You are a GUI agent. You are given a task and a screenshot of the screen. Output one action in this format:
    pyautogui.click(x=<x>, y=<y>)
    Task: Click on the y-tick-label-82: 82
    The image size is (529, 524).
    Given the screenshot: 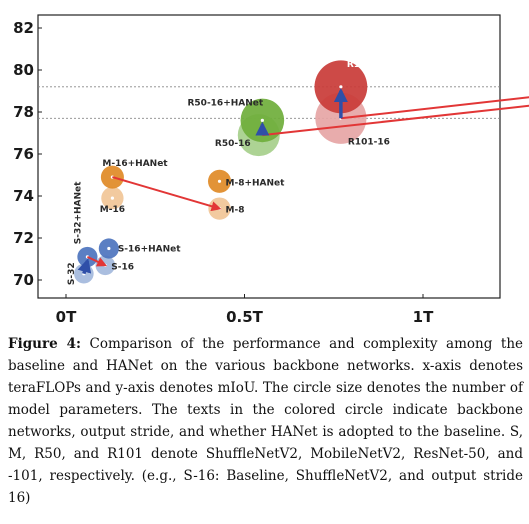 What is the action you would take?
    pyautogui.click(x=23, y=28)
    